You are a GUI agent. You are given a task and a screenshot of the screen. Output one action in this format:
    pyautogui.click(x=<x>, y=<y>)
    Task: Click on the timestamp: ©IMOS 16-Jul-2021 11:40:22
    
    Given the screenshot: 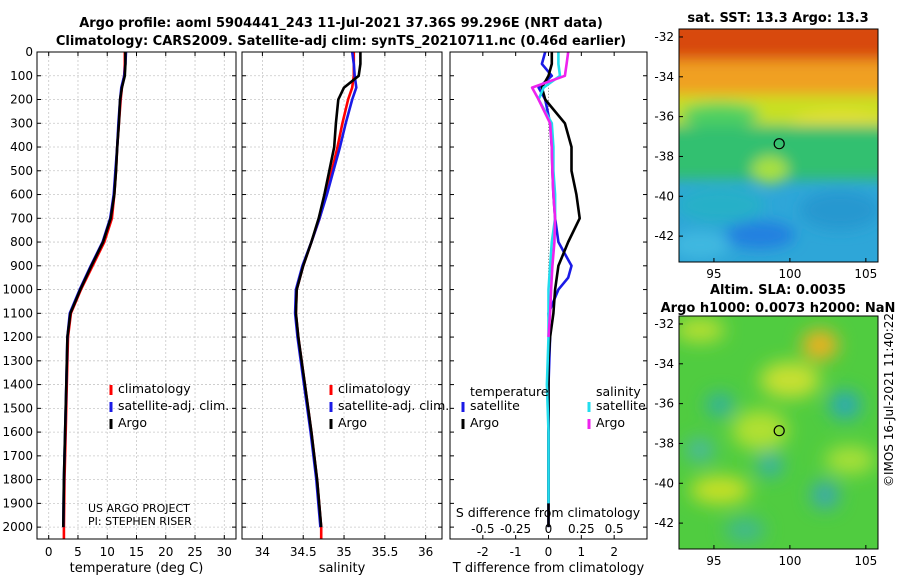 What is the action you would take?
    pyautogui.click(x=889, y=400)
    